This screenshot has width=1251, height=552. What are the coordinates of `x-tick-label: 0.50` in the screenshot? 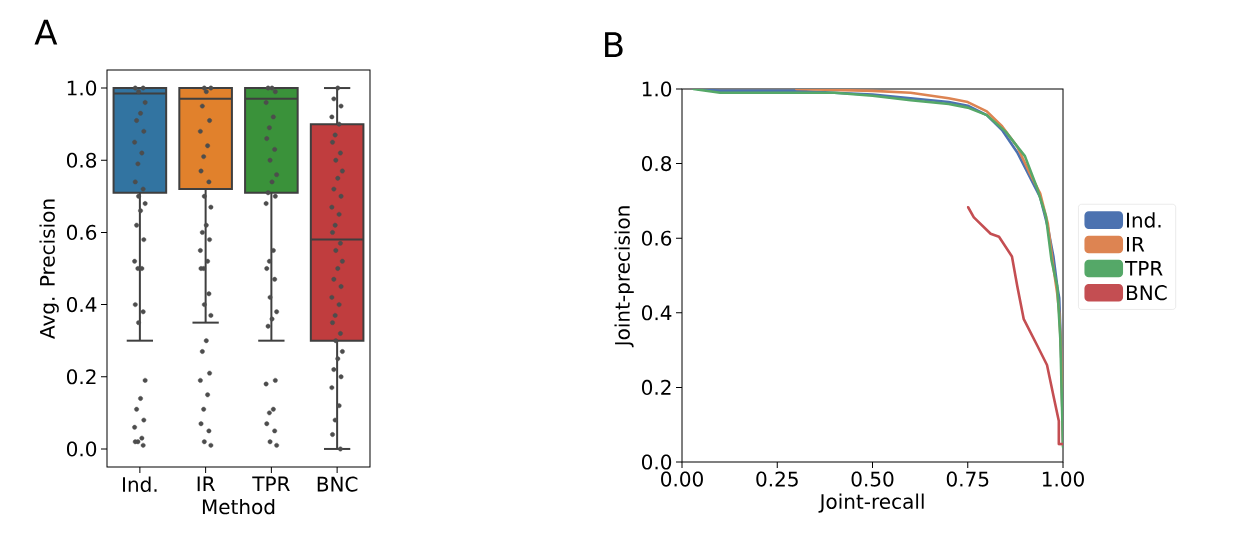 It's located at (872, 479).